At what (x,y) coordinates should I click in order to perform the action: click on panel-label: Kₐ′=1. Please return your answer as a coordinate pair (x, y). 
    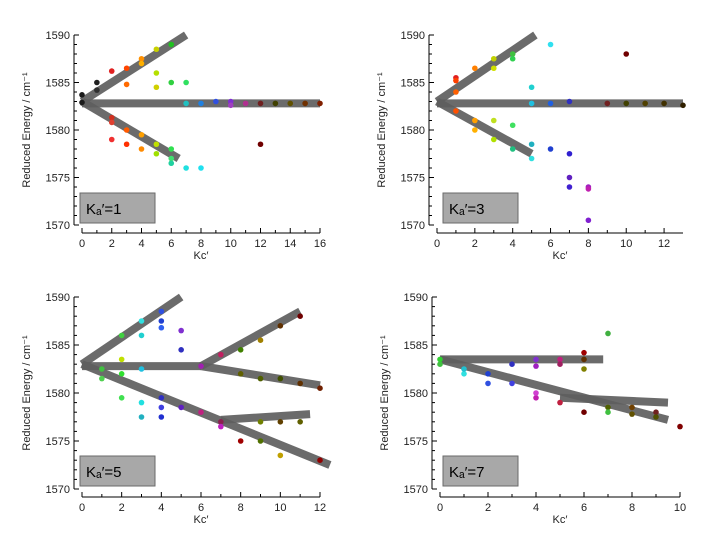
    Looking at the image, I should click on (104, 209).